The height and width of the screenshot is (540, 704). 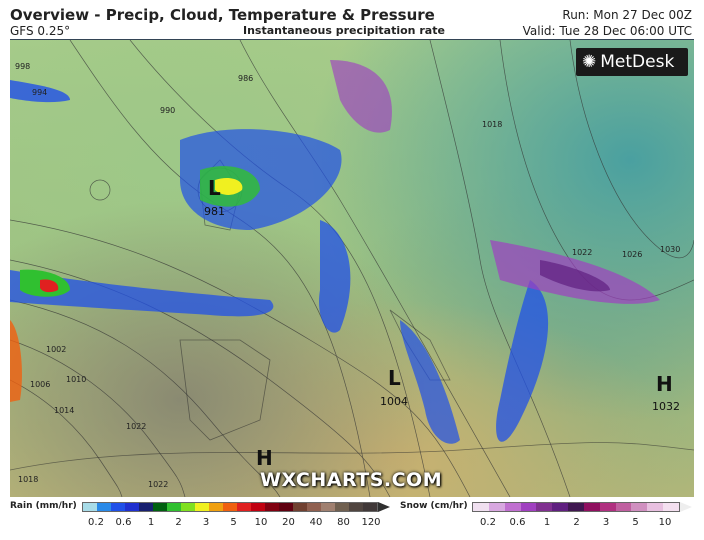 I want to click on isobar-label: 1030, so click(x=670, y=249).